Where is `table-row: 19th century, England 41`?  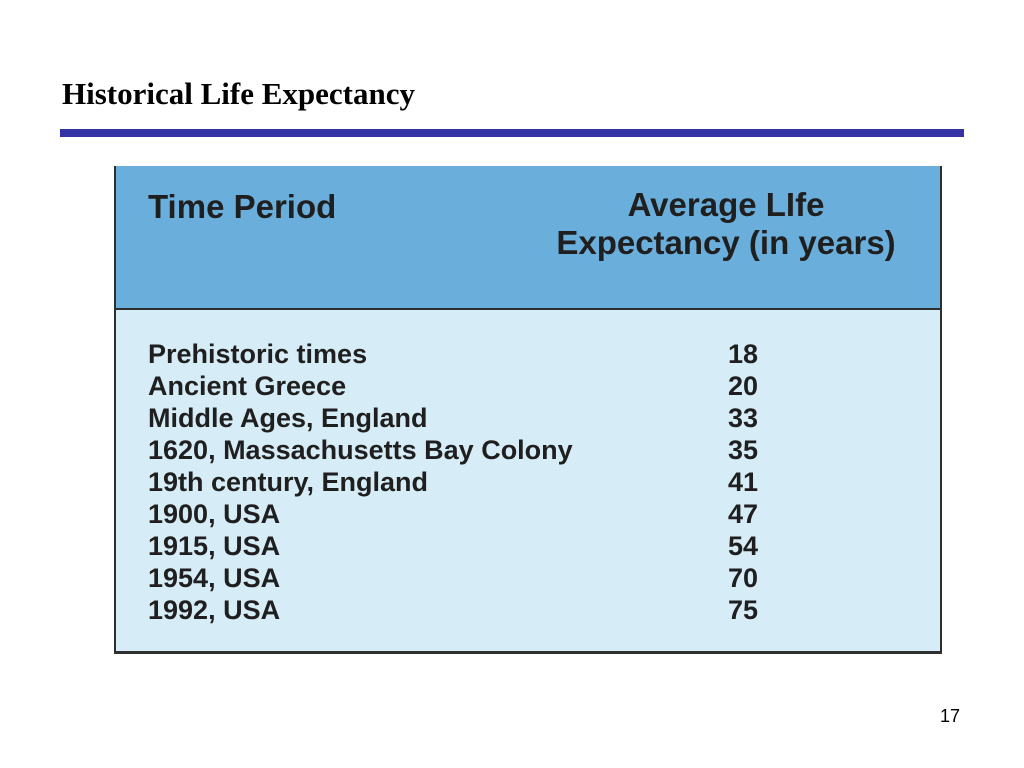
table-row: 19th century, England 41 is located at coordinates (528, 482).